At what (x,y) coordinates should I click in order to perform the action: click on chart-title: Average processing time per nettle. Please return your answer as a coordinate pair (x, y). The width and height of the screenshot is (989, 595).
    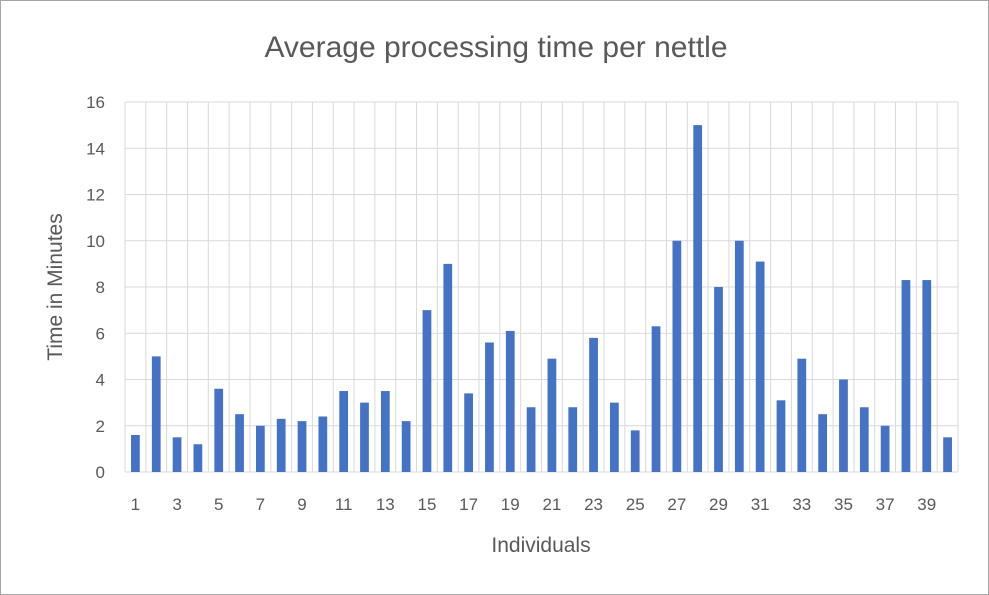
    Looking at the image, I should click on (495, 47).